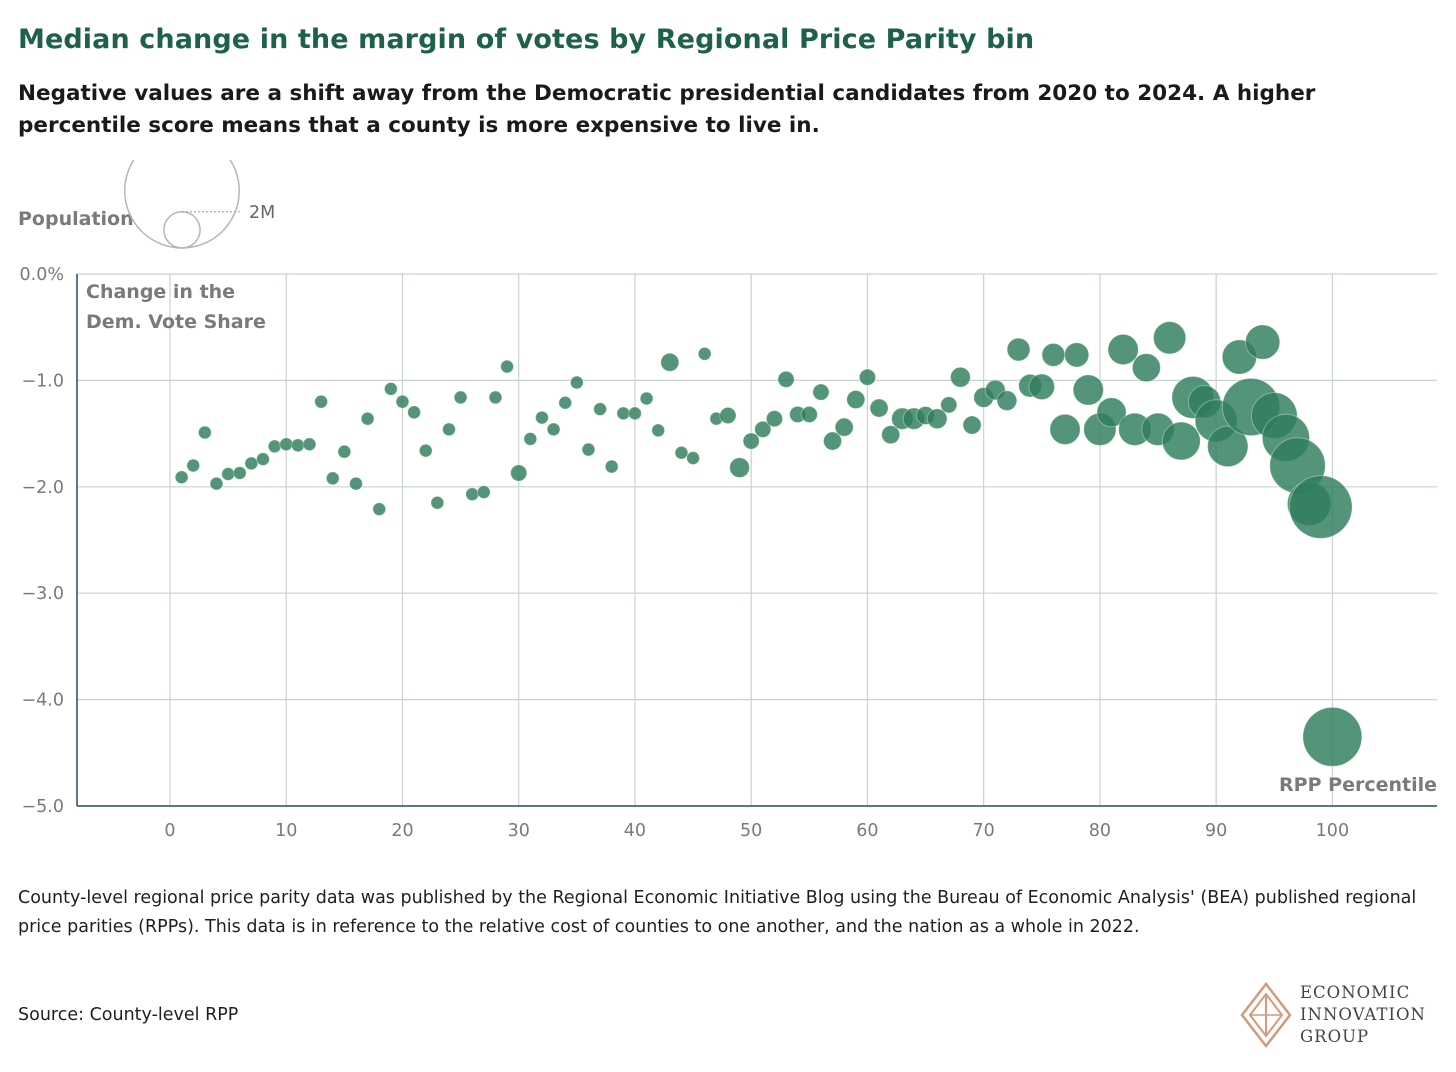 Image resolution: width=1456 pixels, height=1072 pixels. What do you see at coordinates (128, 1015) in the screenshot?
I see `source-note: Source: County-level RPP` at bounding box center [128, 1015].